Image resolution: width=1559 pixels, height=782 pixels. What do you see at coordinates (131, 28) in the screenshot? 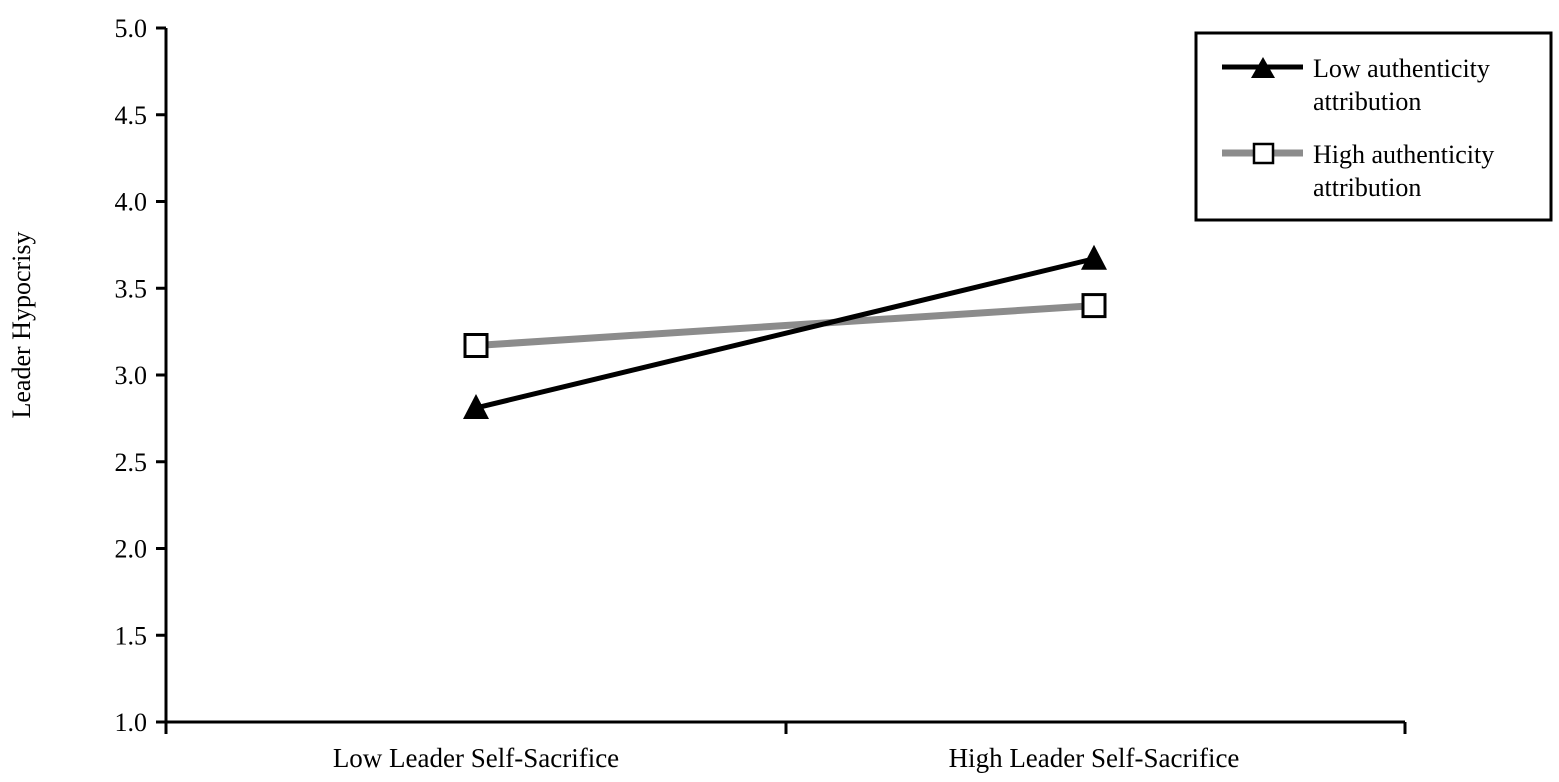
I see `y-tick-label: 5.0` at bounding box center [131, 28].